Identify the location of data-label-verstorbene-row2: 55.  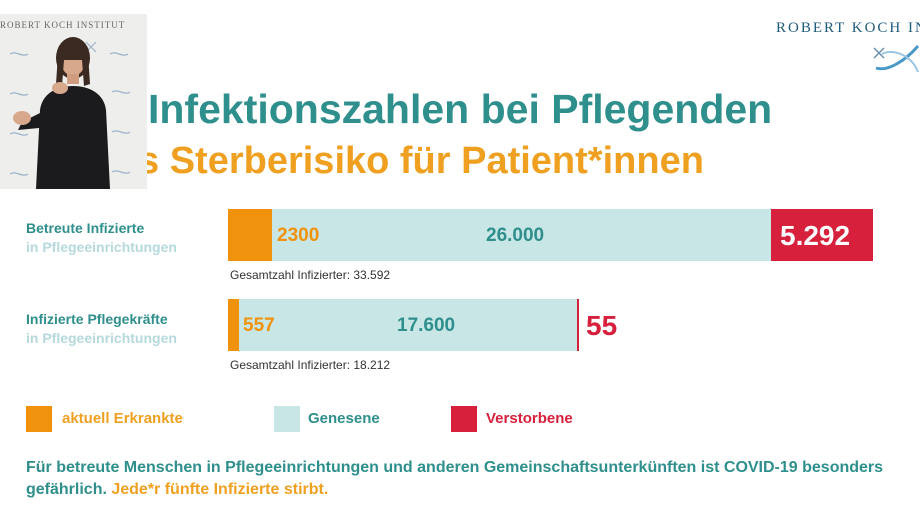
(602, 325).